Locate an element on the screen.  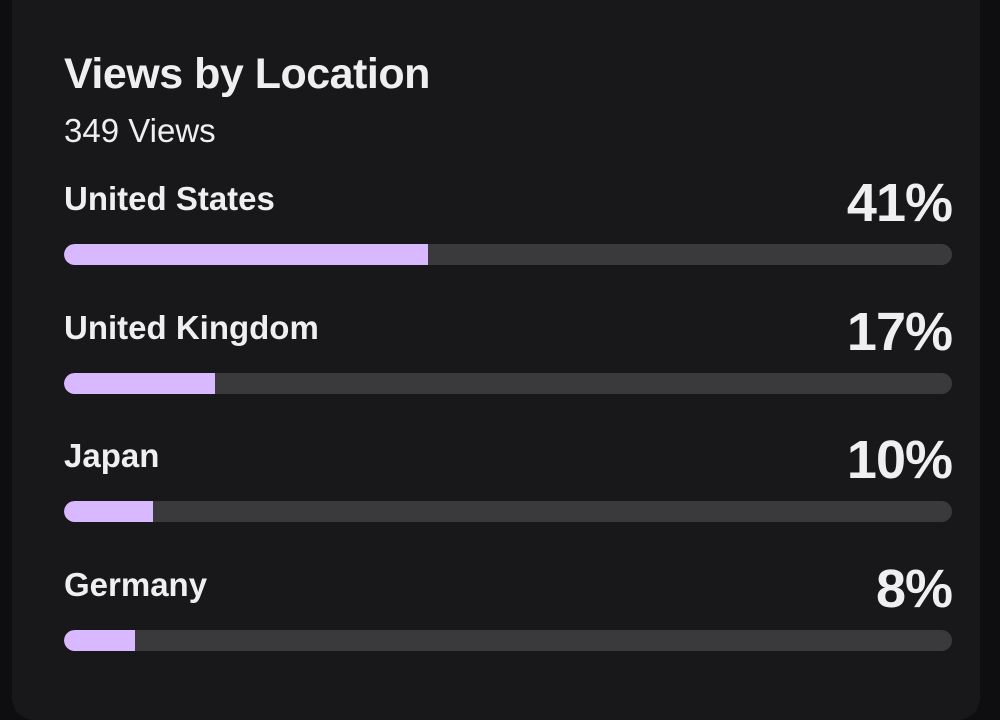
location-percent: 8% is located at coordinates (914, 589).